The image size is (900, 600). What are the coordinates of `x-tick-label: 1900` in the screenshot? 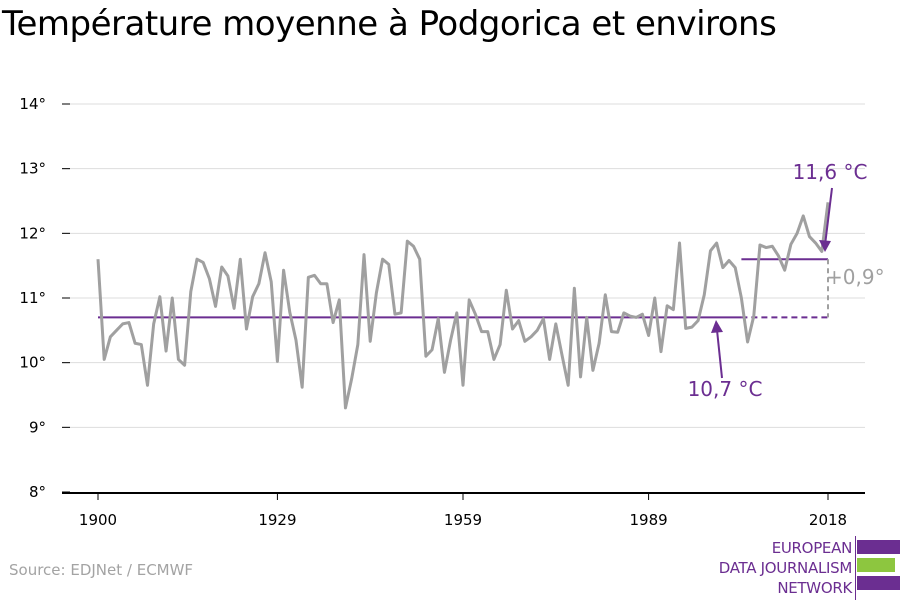 It's located at (98, 520).